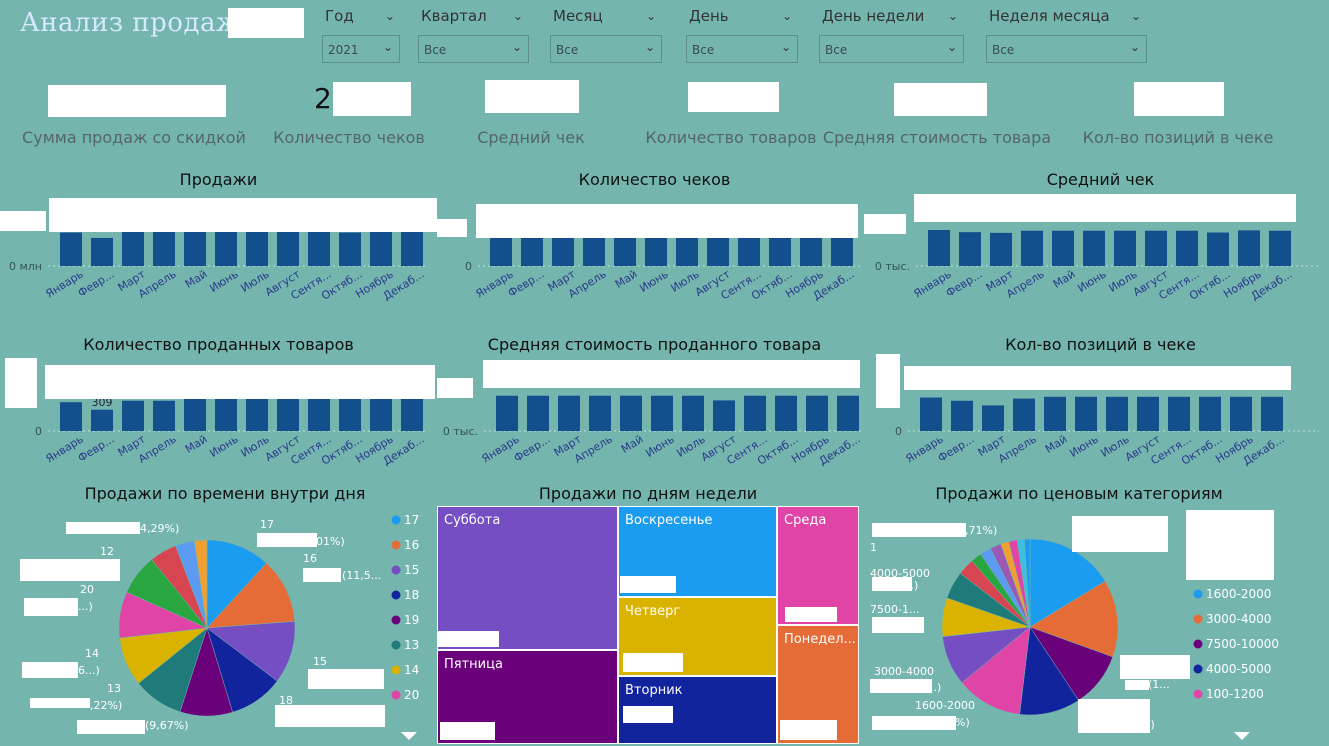  Describe the element at coordinates (1079, 493) in the screenshot. I see `chart-title-price: Продажи по ценовым категориям` at that location.